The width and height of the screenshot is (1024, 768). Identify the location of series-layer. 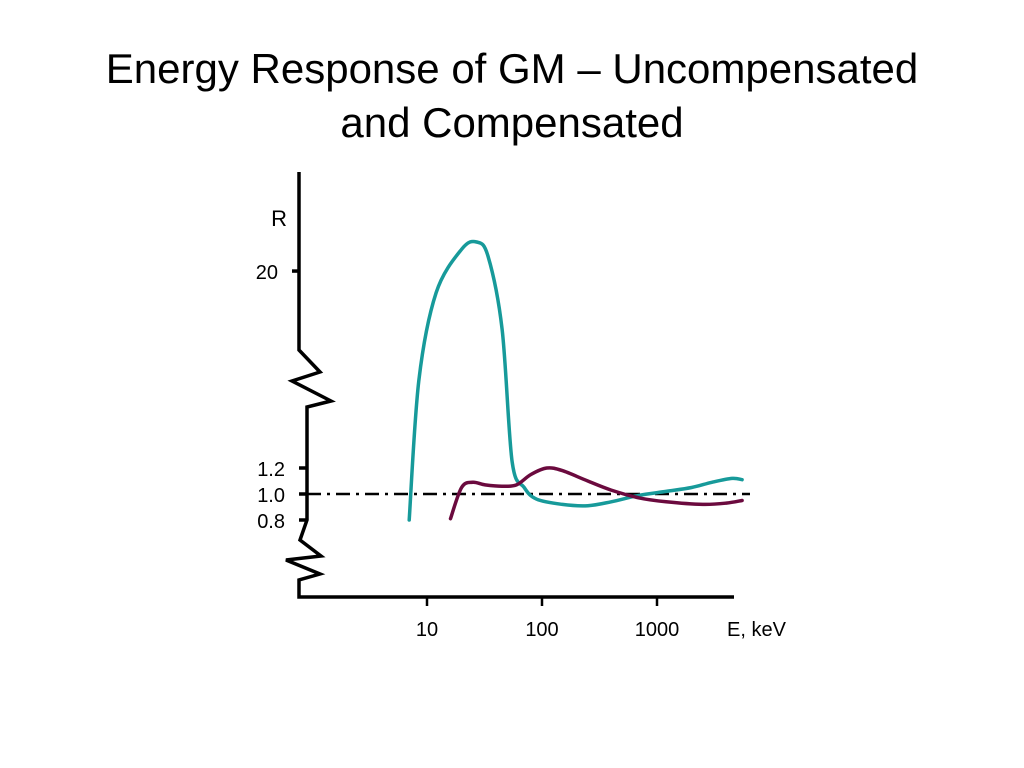
(575, 380).